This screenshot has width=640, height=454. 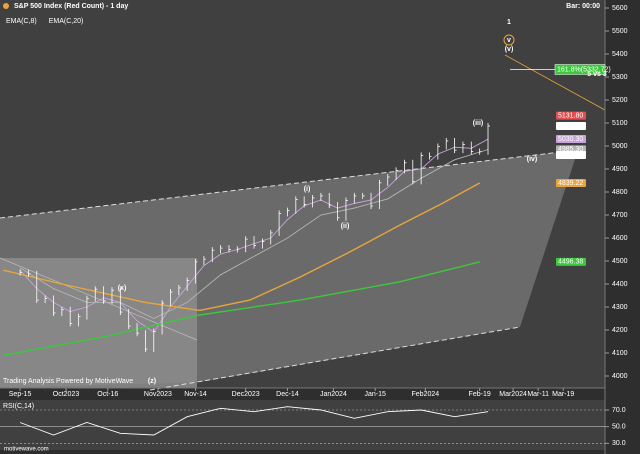 I want to click on wave-label: (iii), so click(x=478, y=123).